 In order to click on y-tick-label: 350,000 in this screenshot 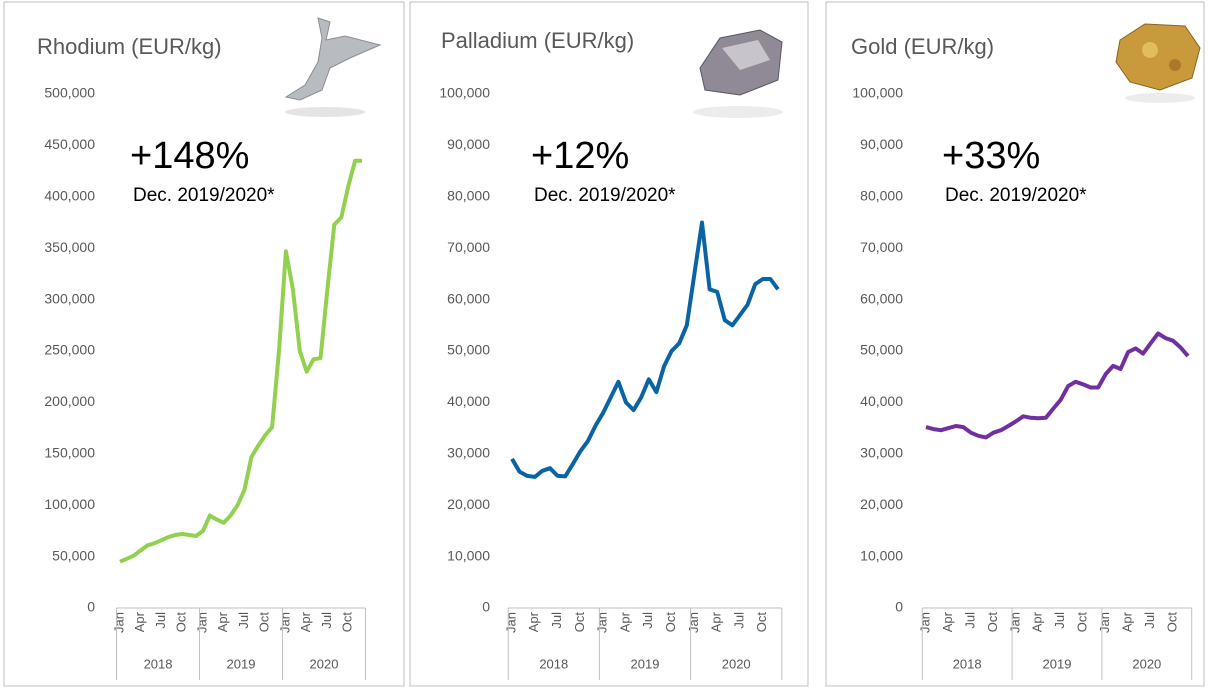, I will do `click(69, 247)`.